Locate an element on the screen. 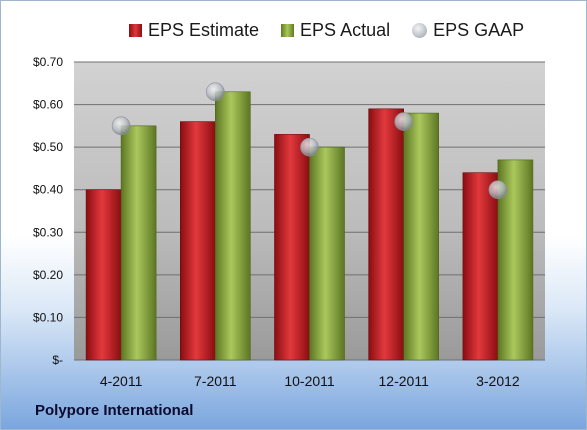  x-tick-label: 10-2011 is located at coordinates (309, 381).